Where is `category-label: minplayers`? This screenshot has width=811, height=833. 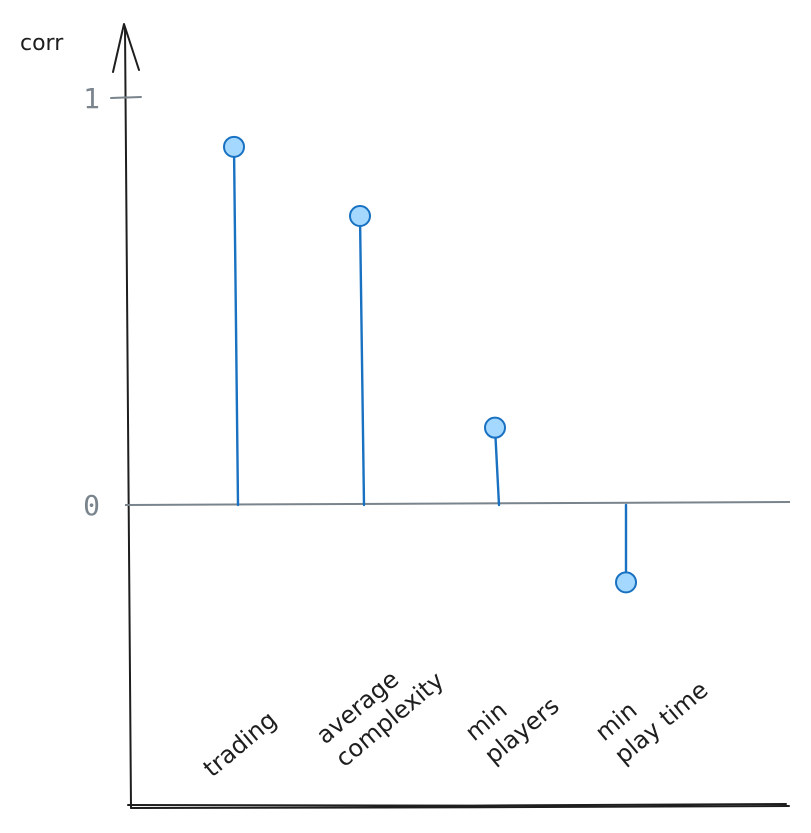
category-label: minplayers is located at coordinates (512, 719).